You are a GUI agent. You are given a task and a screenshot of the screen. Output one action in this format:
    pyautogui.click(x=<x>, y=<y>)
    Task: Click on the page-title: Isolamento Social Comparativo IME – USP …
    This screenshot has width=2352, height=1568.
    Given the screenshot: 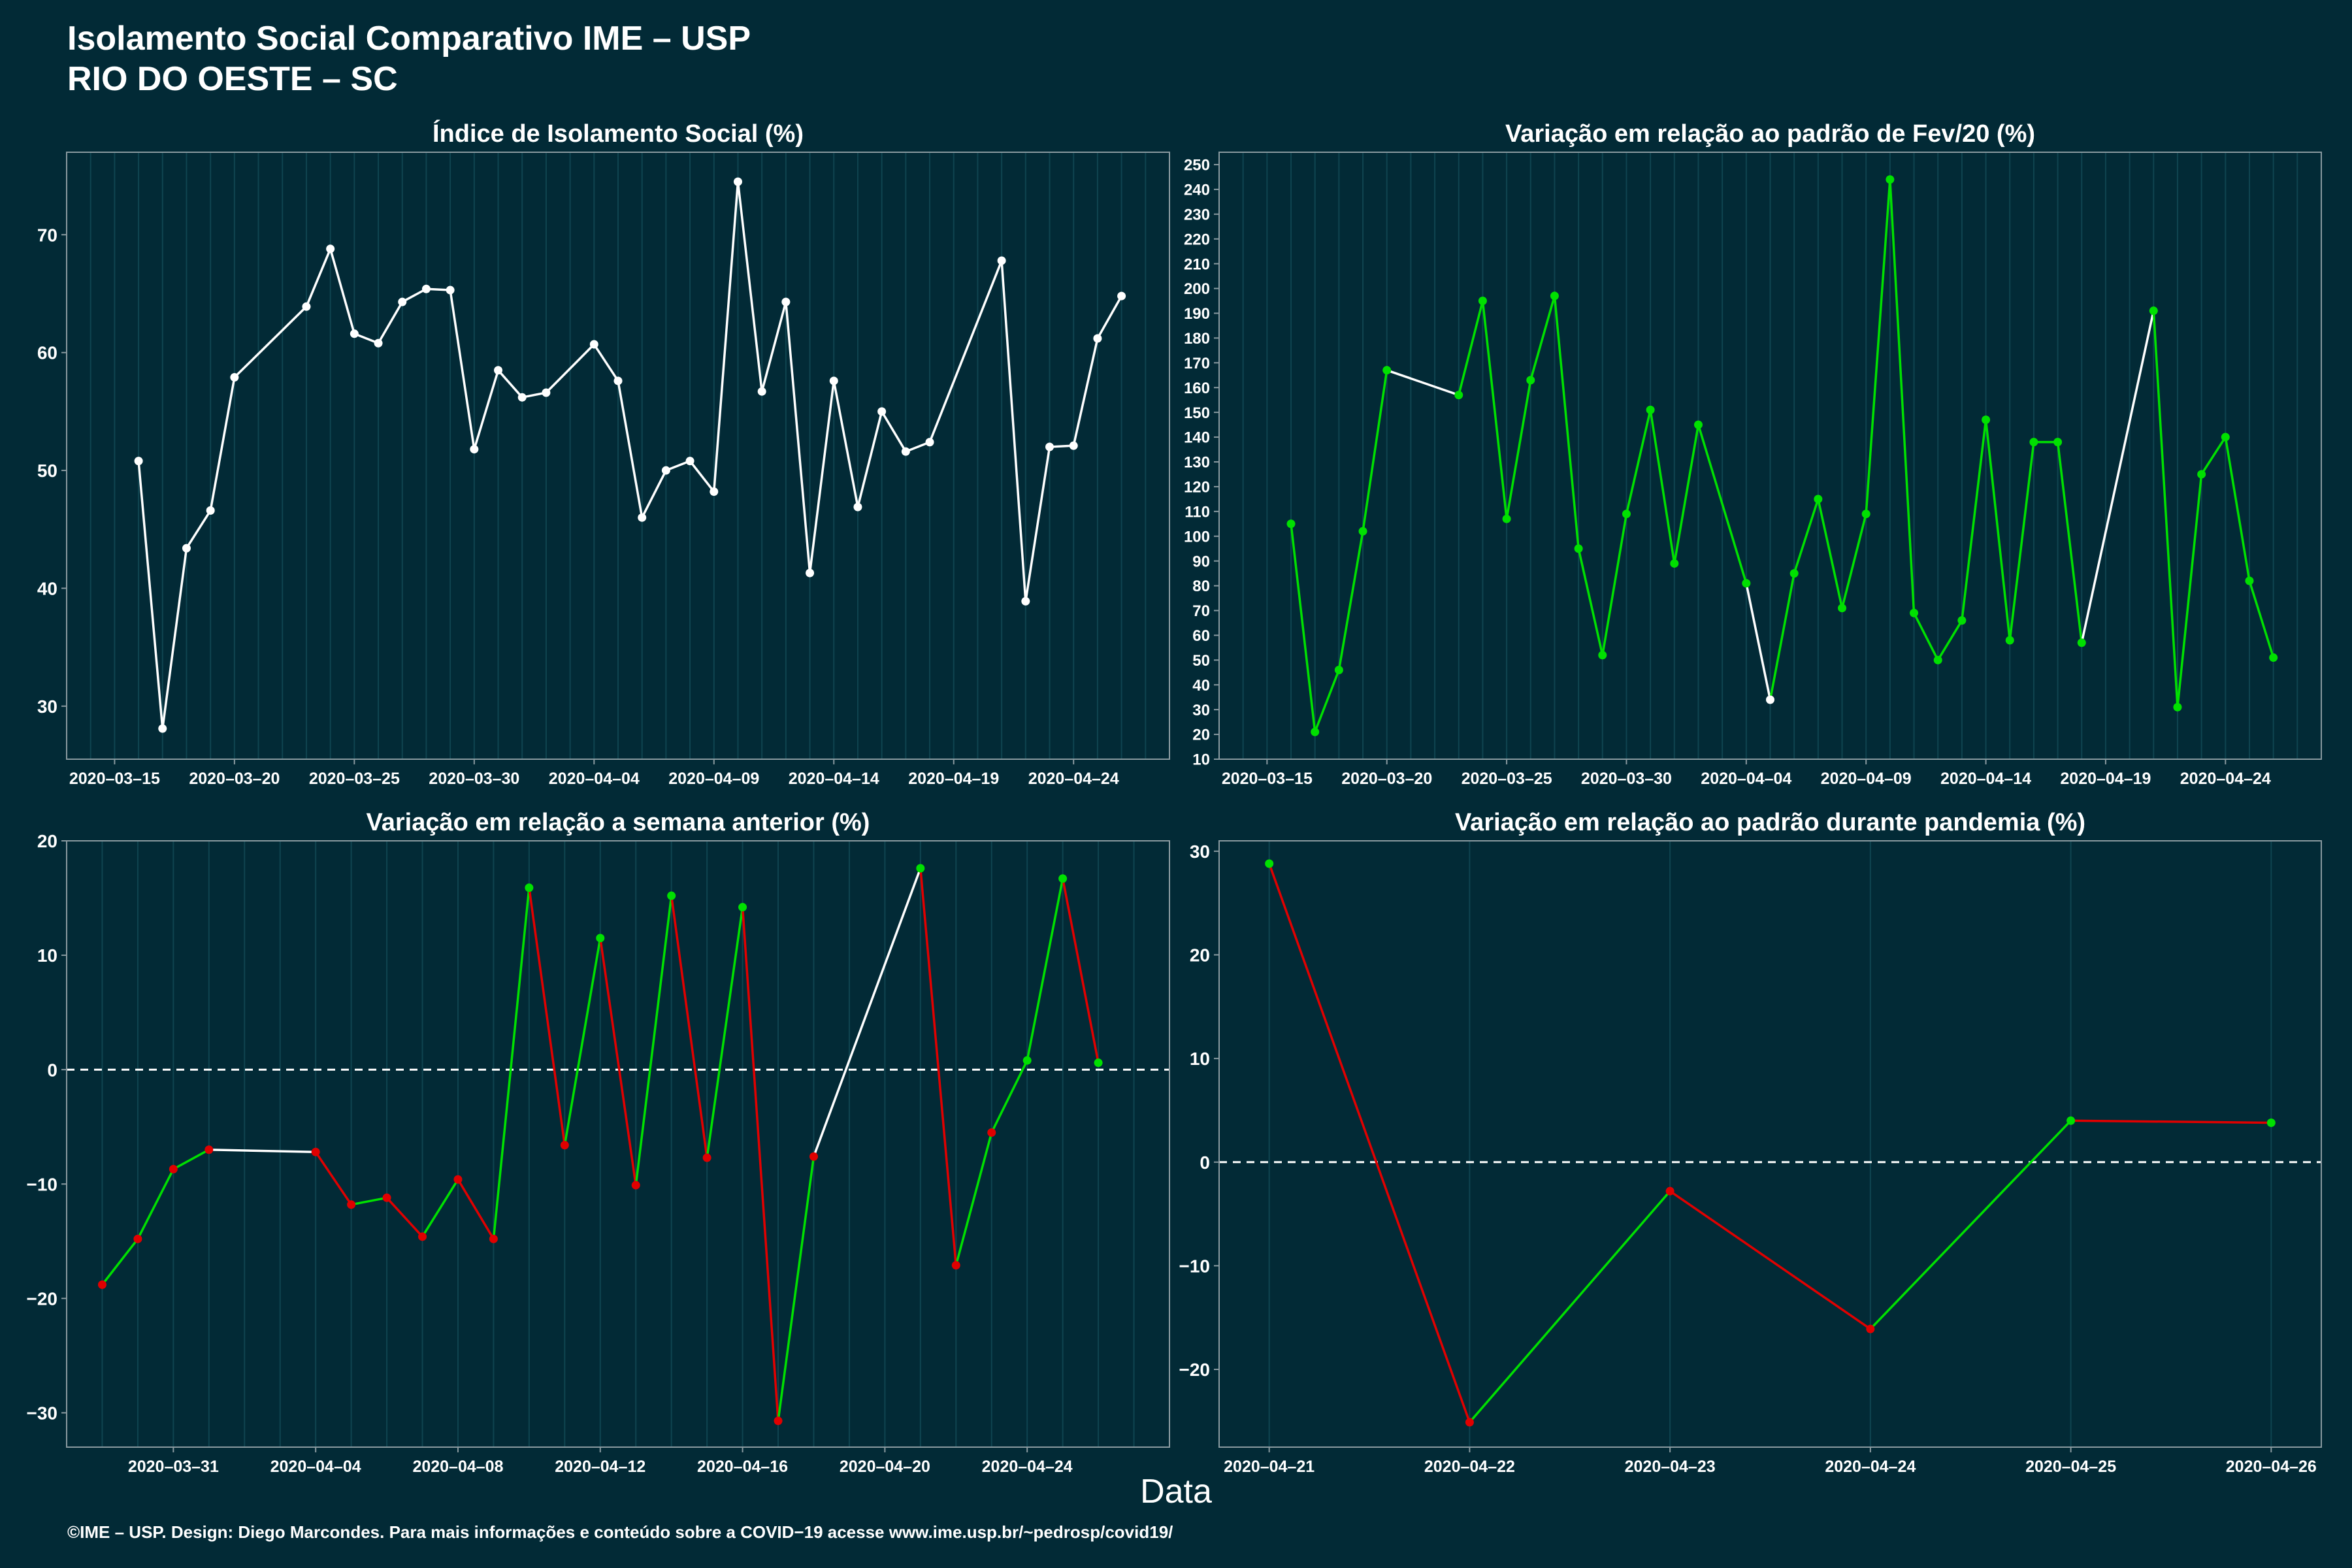 What is the action you would take?
    pyautogui.click(x=409, y=58)
    